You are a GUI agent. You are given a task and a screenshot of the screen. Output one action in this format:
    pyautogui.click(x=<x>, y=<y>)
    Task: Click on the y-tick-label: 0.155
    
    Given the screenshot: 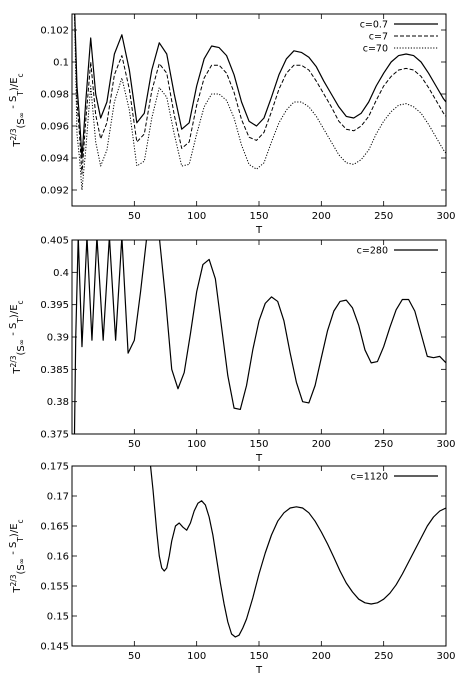 What is the action you would take?
    pyautogui.click(x=54, y=587)
    